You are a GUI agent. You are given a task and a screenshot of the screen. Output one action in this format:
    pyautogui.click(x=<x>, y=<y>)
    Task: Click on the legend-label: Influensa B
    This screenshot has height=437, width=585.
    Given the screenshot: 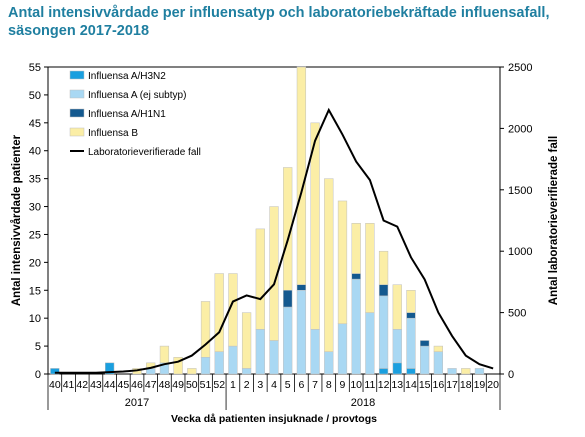 What is the action you would take?
    pyautogui.click(x=113, y=133)
    